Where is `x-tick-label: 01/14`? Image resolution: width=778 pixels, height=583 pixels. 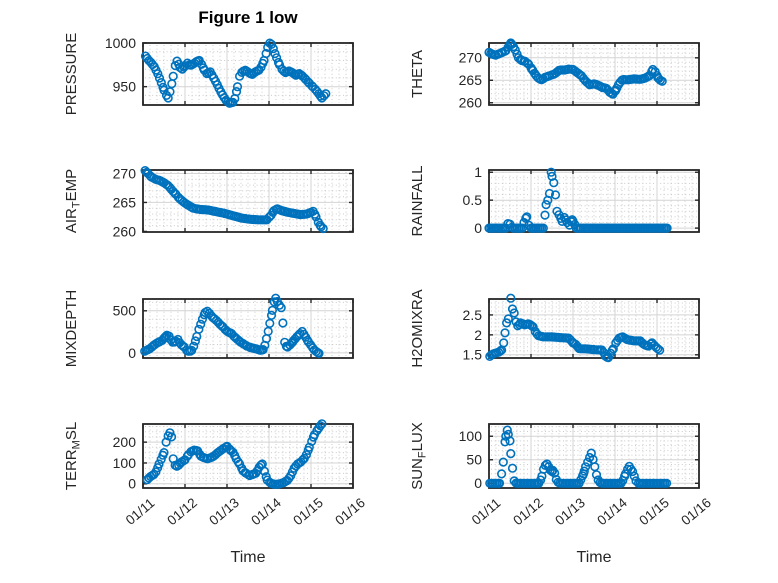
x-tick-label: 01/14 is located at coordinates (612, 512).